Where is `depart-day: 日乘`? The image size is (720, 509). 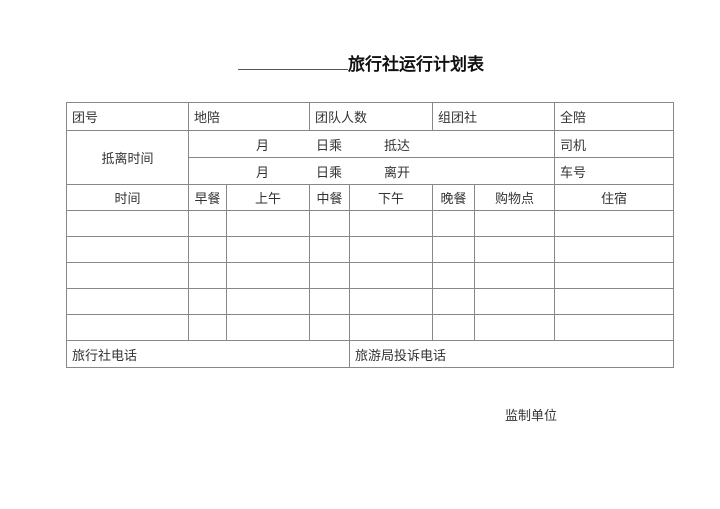 depart-day: 日乘 is located at coordinates (329, 173).